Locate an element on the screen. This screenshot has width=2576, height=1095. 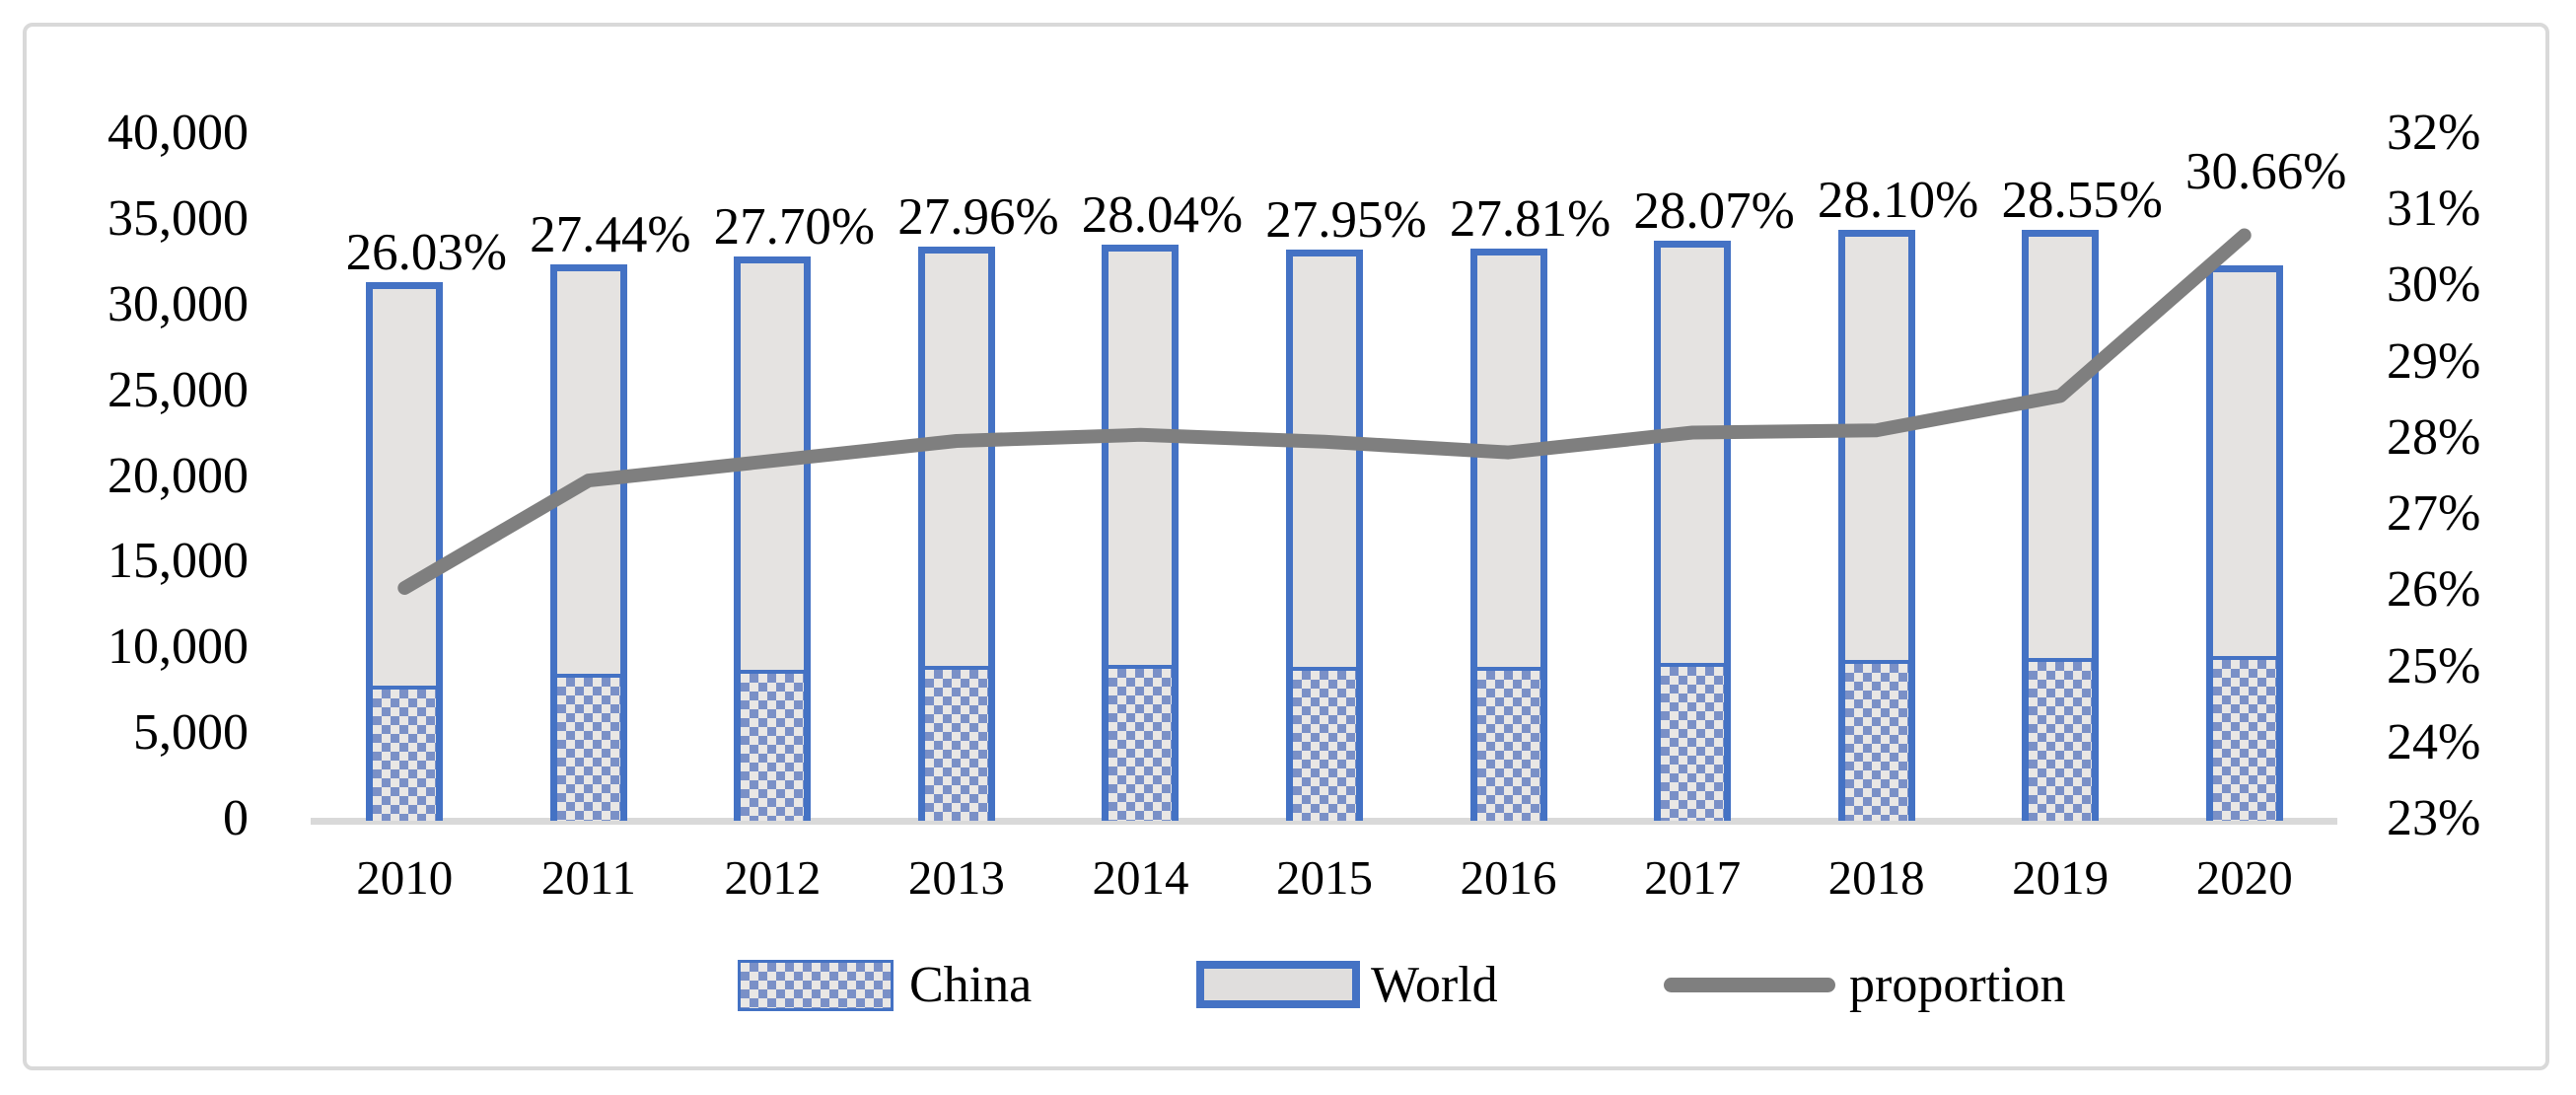
x-axis-year-label: 2010 is located at coordinates (405, 878).